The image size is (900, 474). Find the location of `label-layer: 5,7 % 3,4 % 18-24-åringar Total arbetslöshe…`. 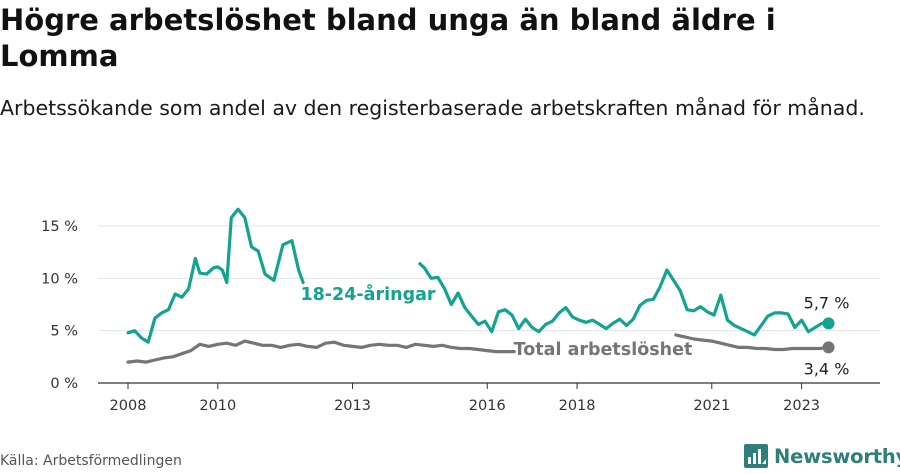

label-layer: 5,7 % 3,4 % 18-24-åringar Total arbetslöshe… is located at coordinates (574, 330).